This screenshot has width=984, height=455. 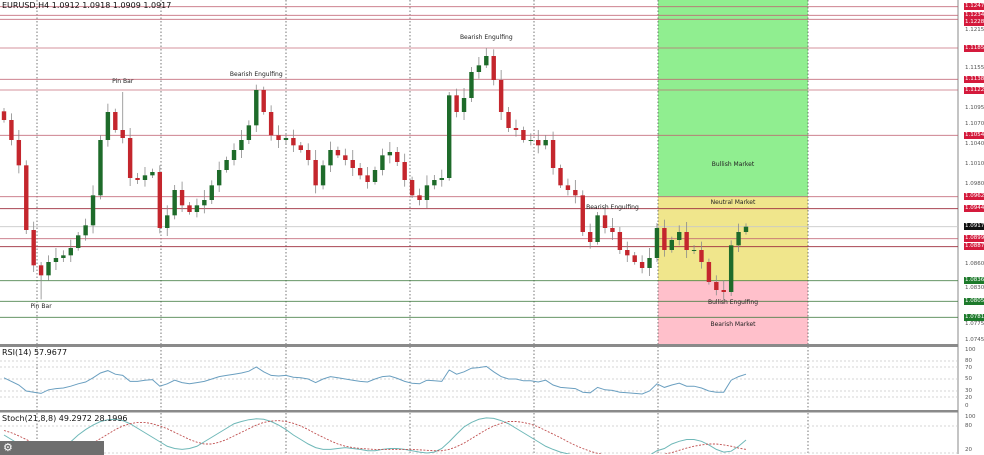 What do you see at coordinates (123, 81) in the screenshot?
I see `pattern-annotation: Pin Bar` at bounding box center [123, 81].